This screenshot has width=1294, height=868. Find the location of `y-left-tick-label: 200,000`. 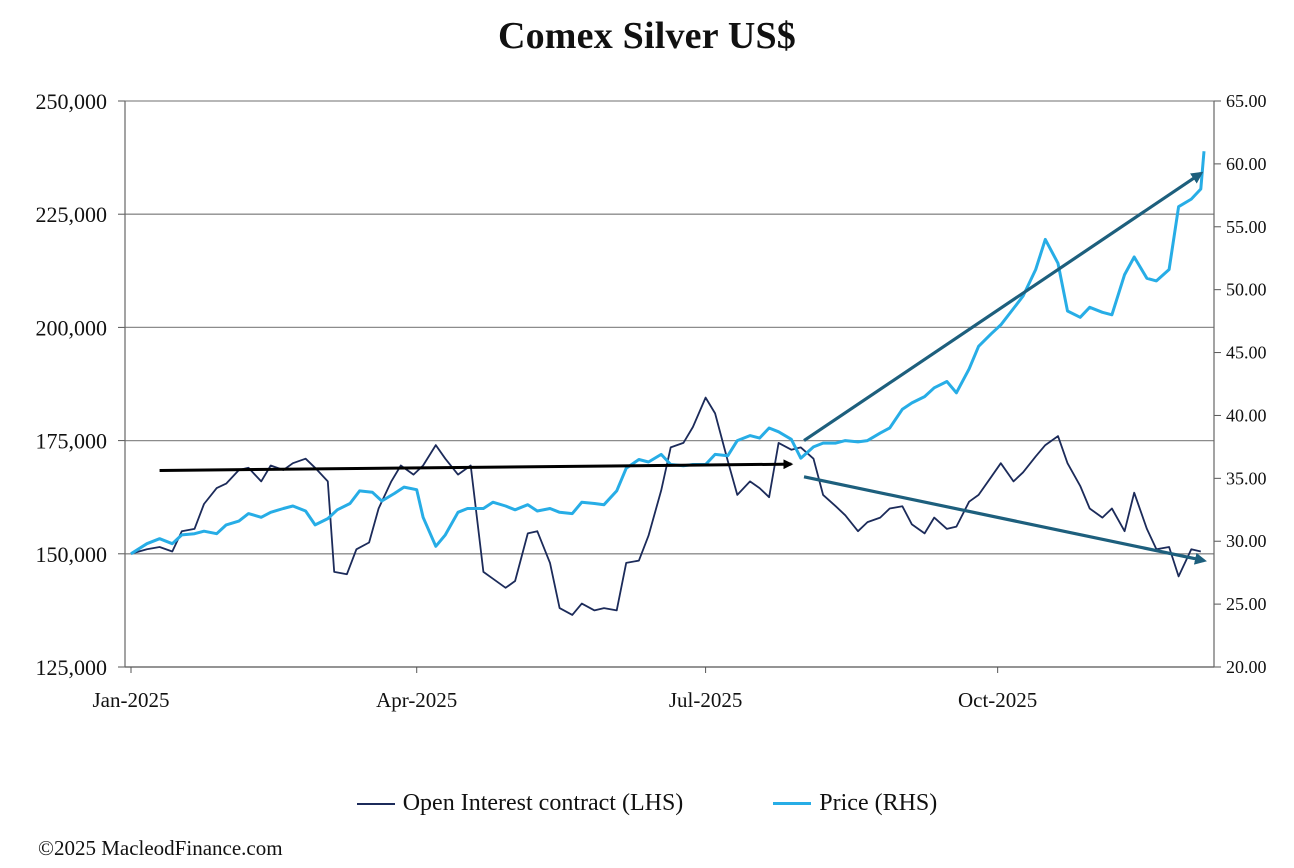

y-left-tick-label: 200,000 is located at coordinates (72, 327).